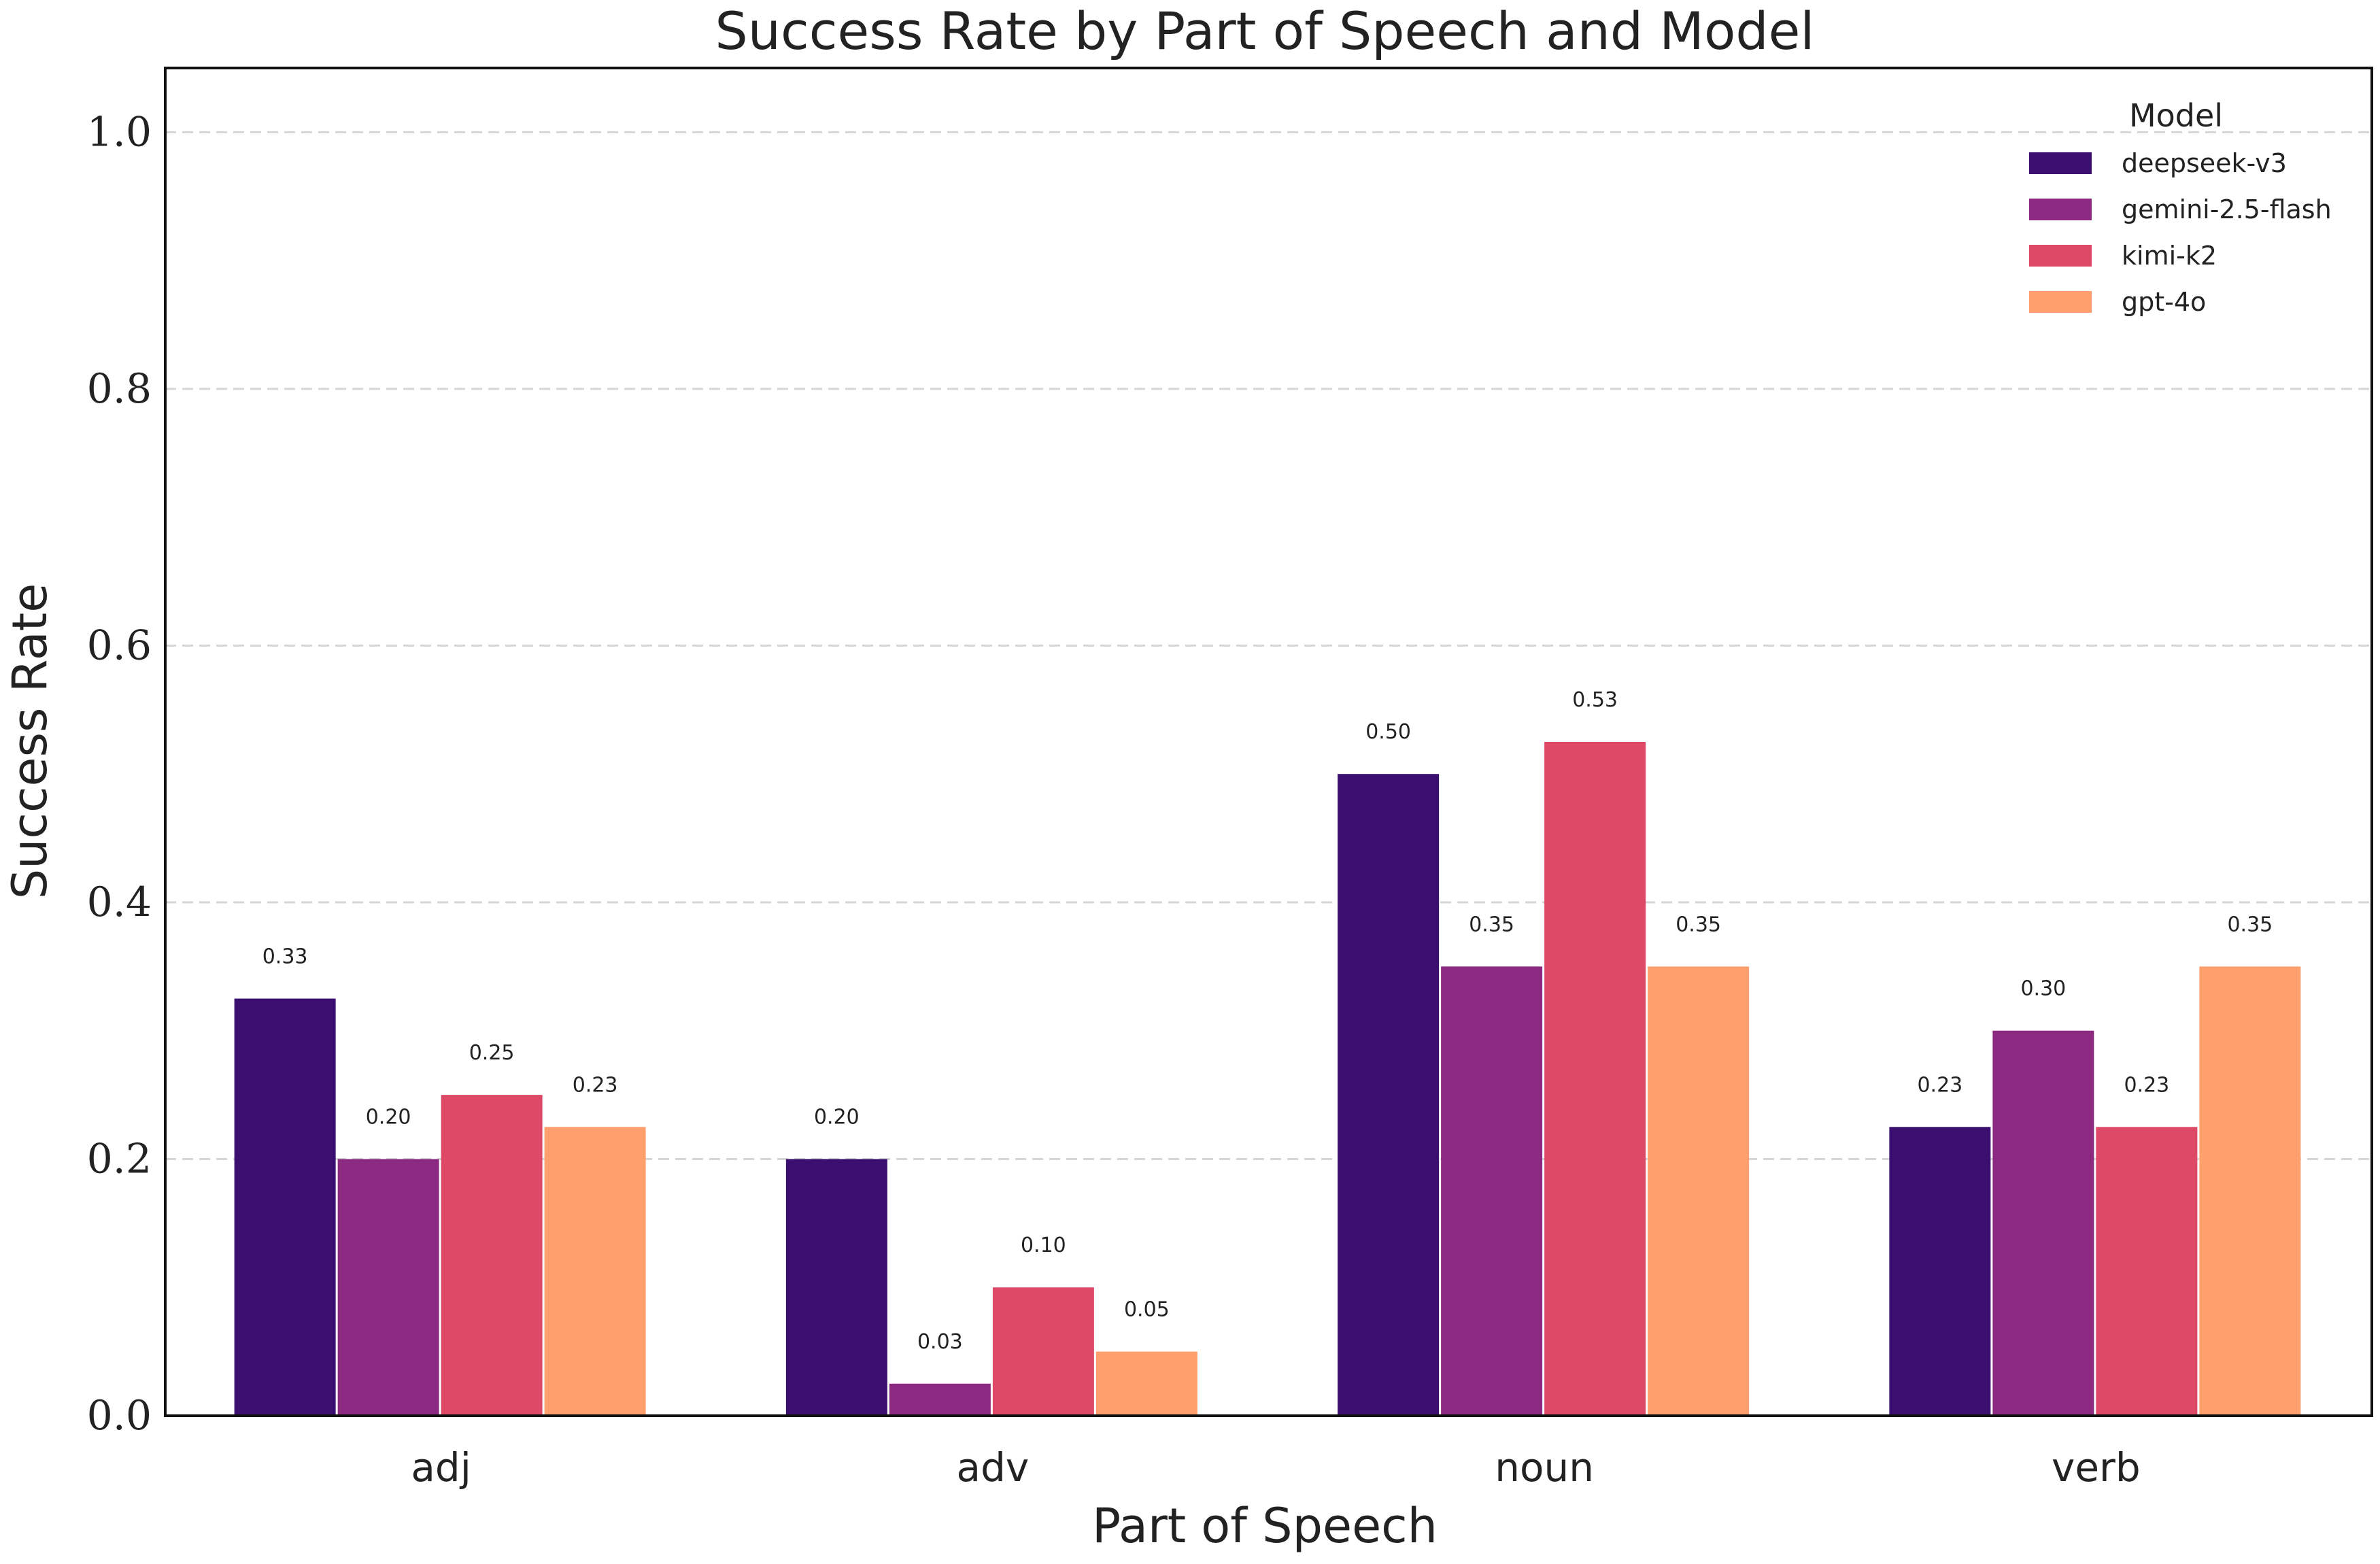  I want to click on y-tick-label: 1.0, so click(120, 132).